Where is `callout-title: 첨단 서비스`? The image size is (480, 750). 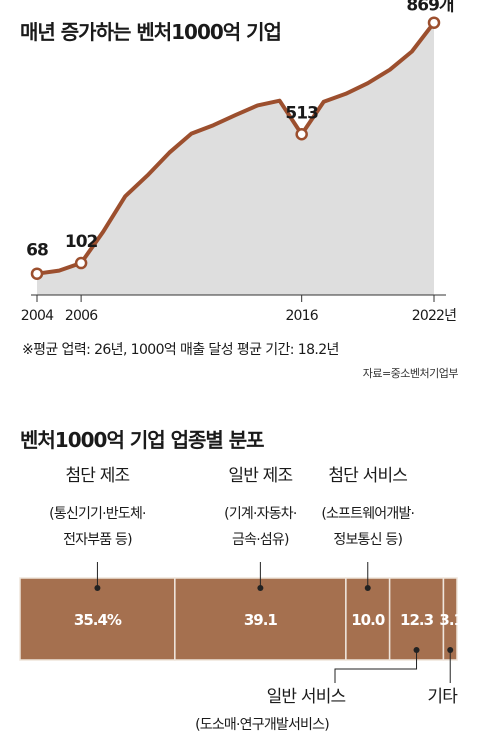
callout-title: 첨단 서비스 is located at coordinates (367, 476).